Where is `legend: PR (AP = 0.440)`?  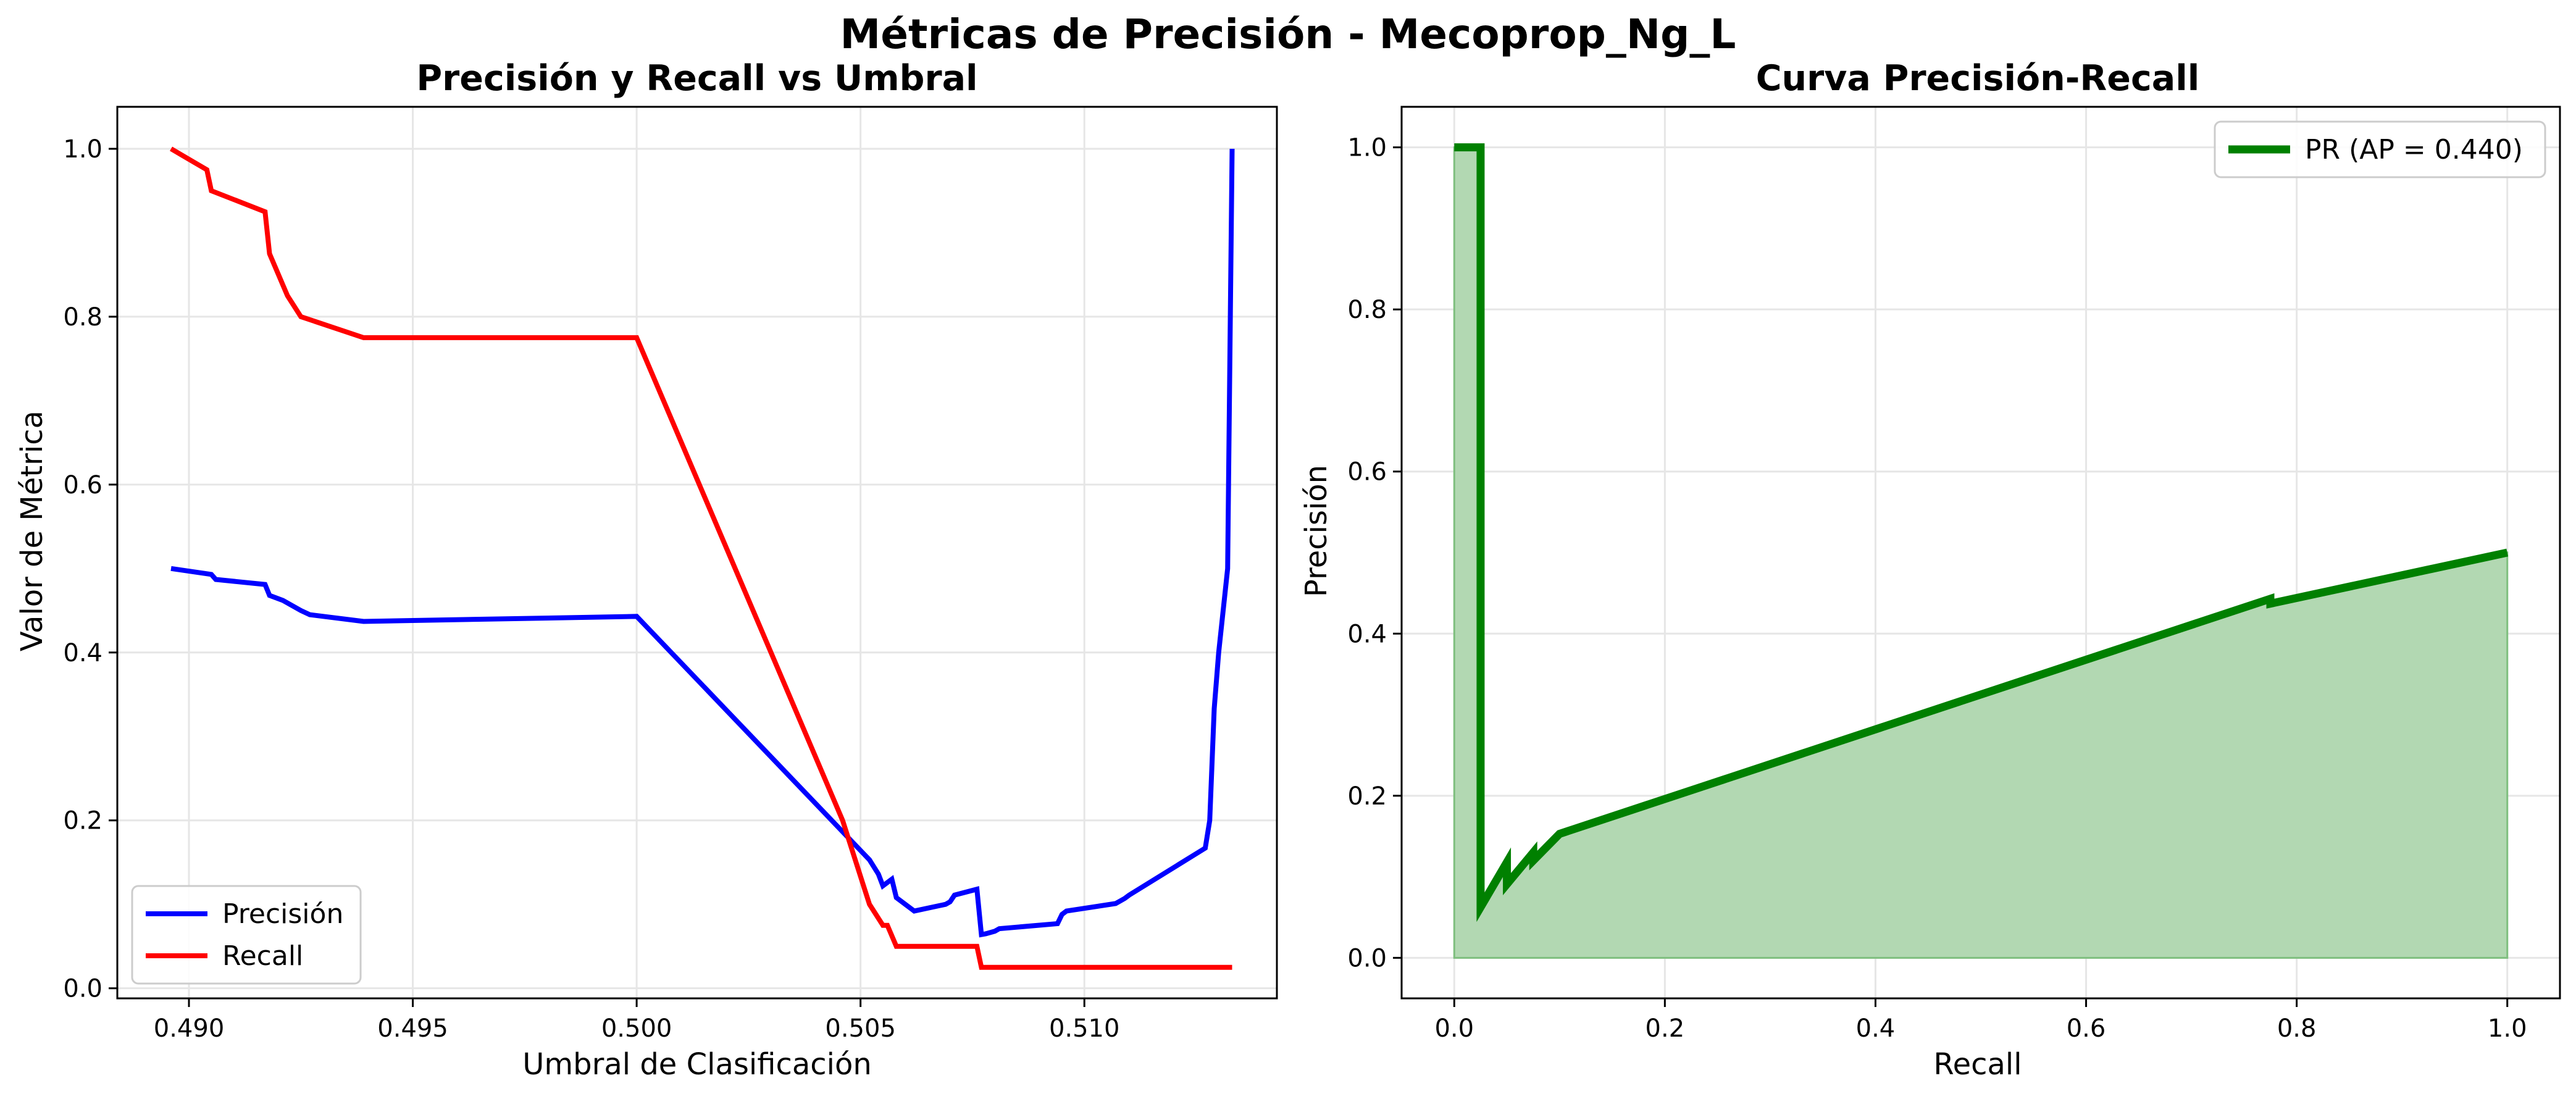 legend: PR (AP = 0.440) is located at coordinates (2380, 149).